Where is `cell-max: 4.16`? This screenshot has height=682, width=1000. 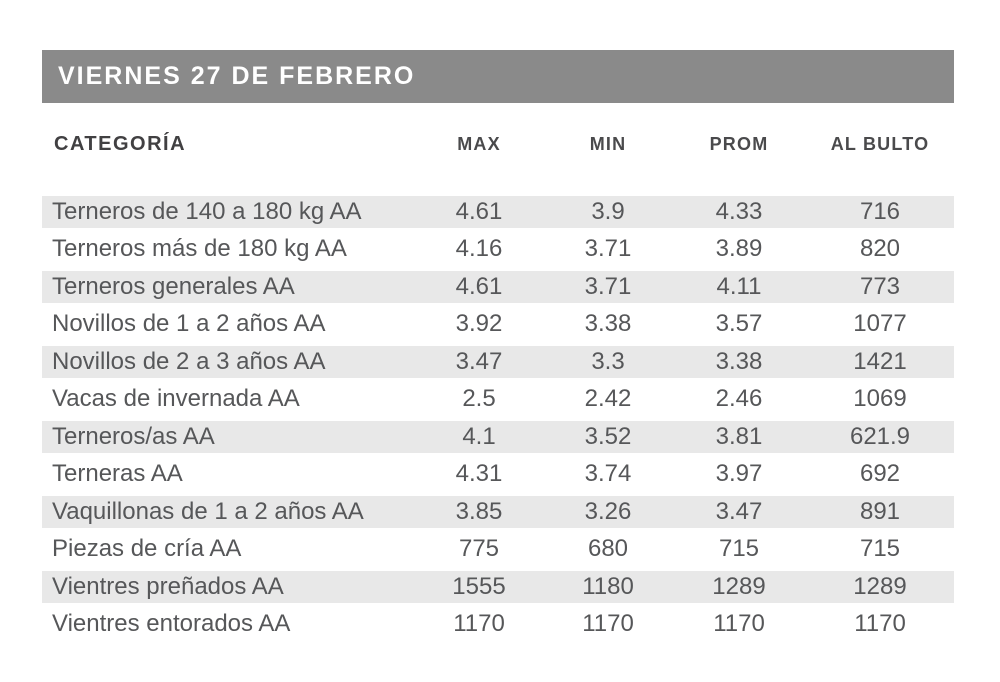 cell-max: 4.16 is located at coordinates (479, 249).